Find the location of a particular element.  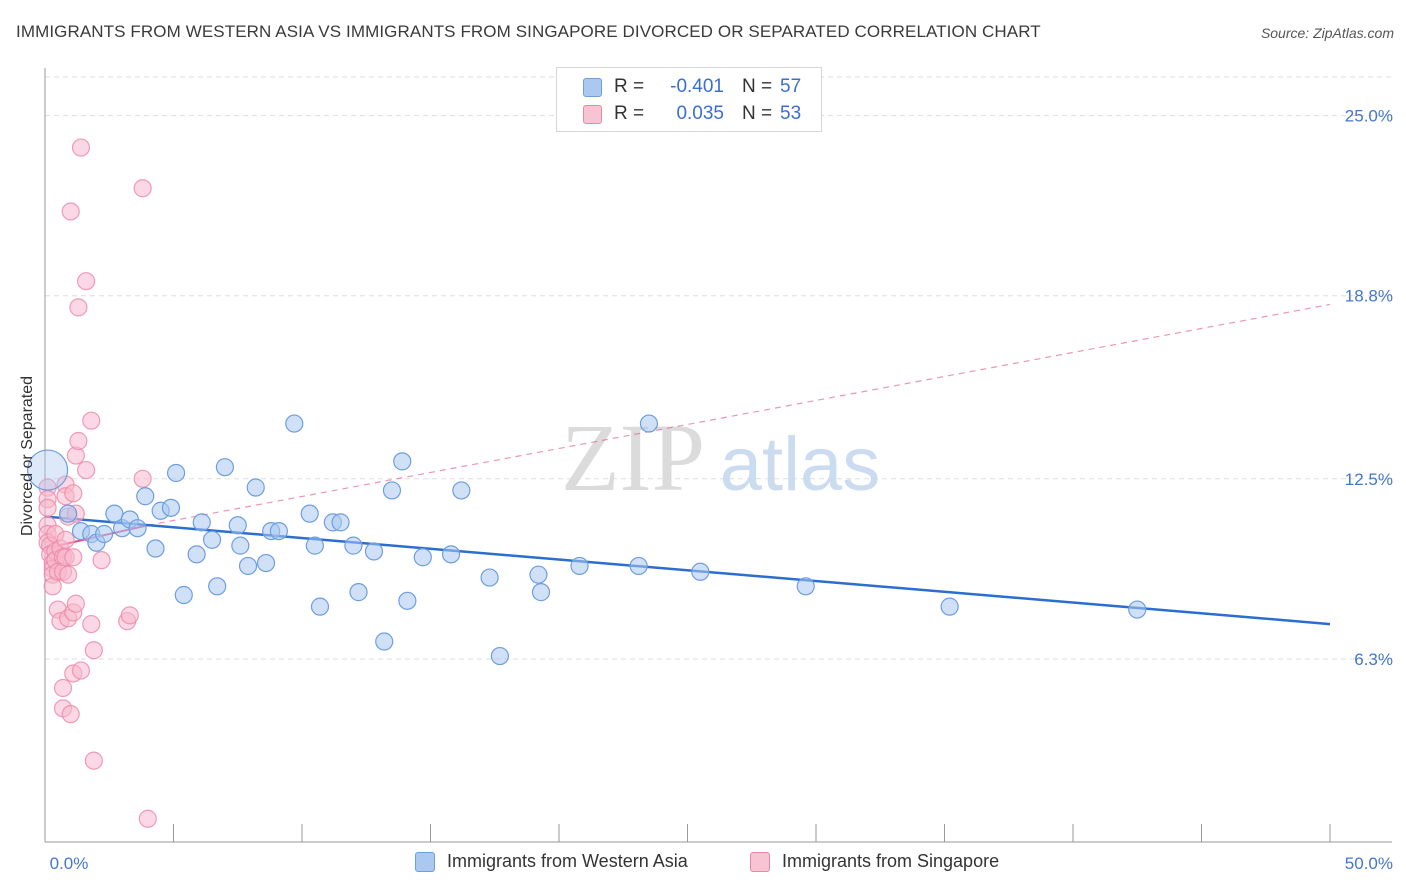

legend-swatch-pink is located at coordinates (592, 114).